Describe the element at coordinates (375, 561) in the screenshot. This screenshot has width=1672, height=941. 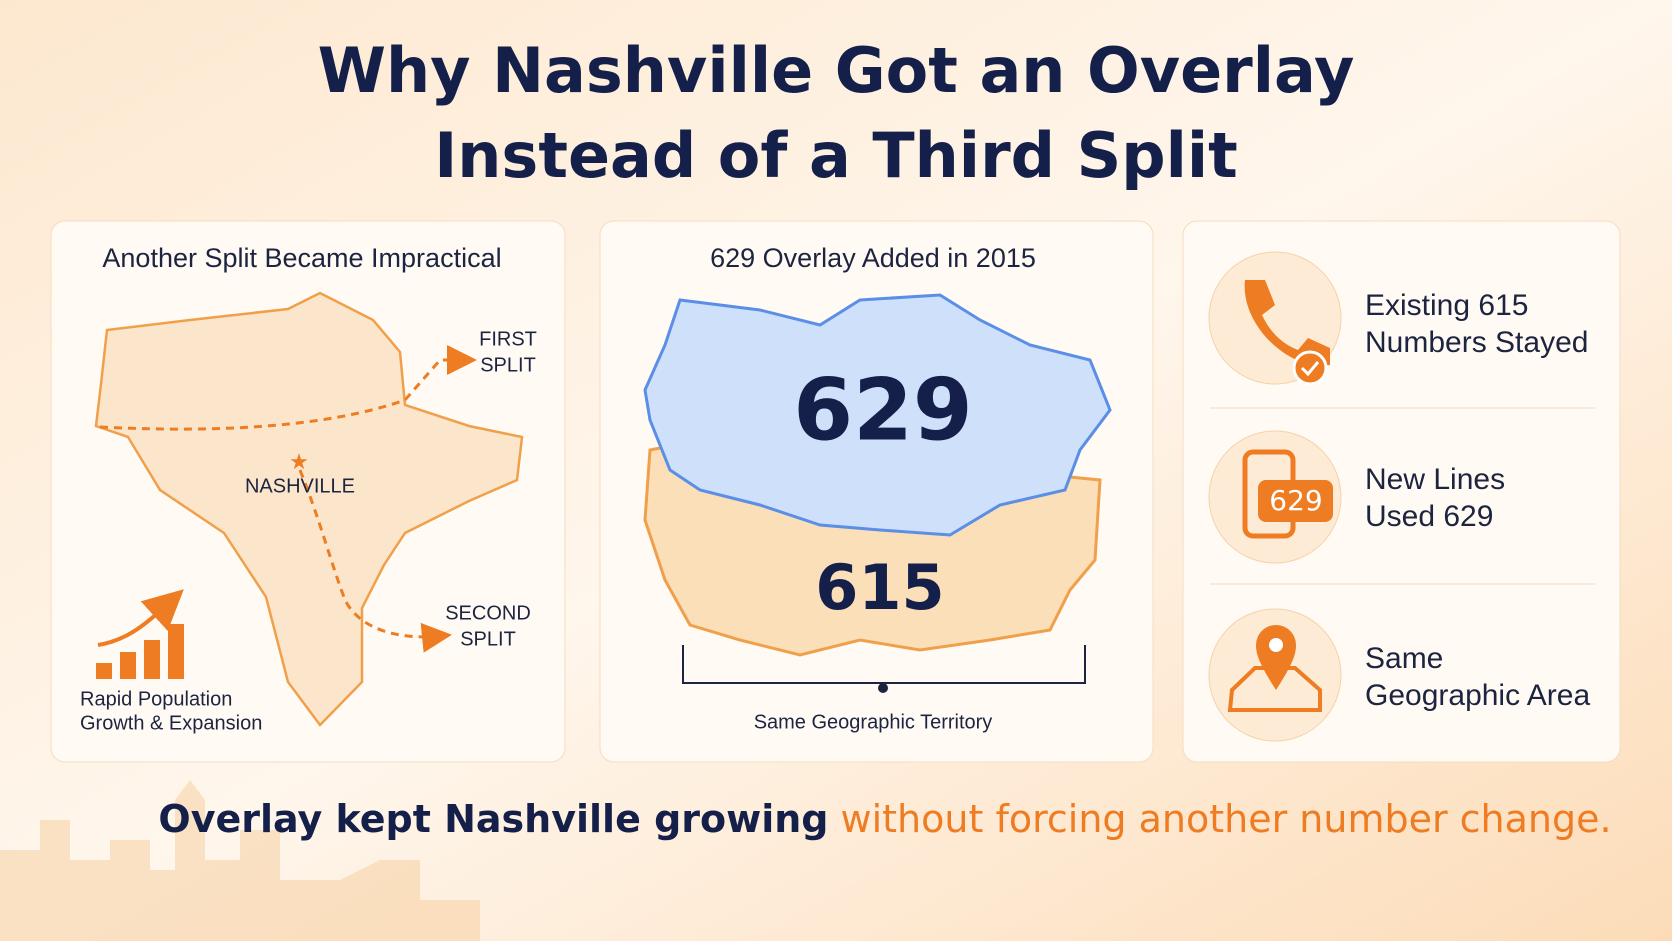
I see `second-split-line` at that location.